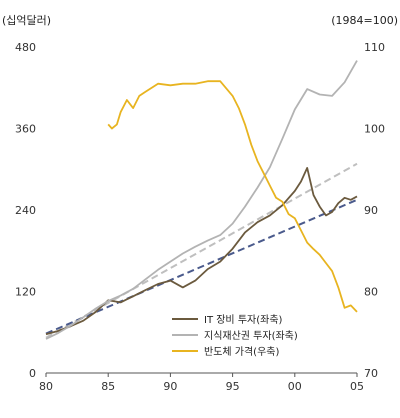 The height and width of the screenshot is (418, 400). I want to click on x-axis: 80 85 90 95 00 05, so click(201, 383).